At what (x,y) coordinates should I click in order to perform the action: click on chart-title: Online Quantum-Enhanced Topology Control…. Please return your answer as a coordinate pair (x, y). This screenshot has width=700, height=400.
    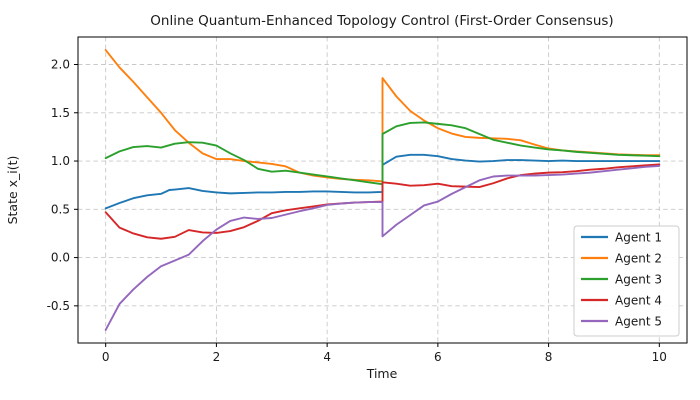
    Looking at the image, I should click on (381, 21).